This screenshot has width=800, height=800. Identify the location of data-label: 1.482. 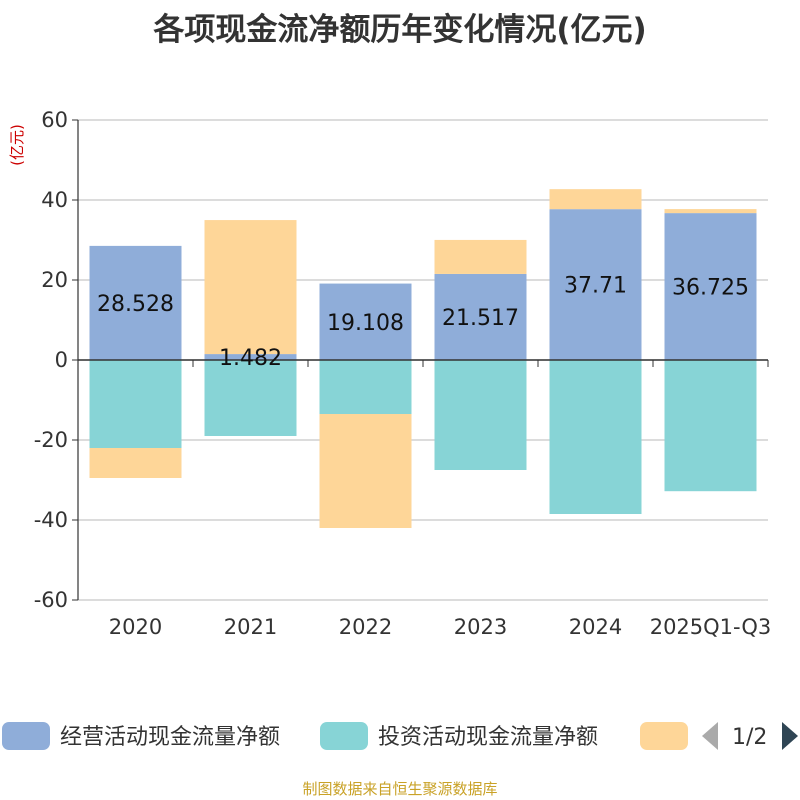
(250, 358).